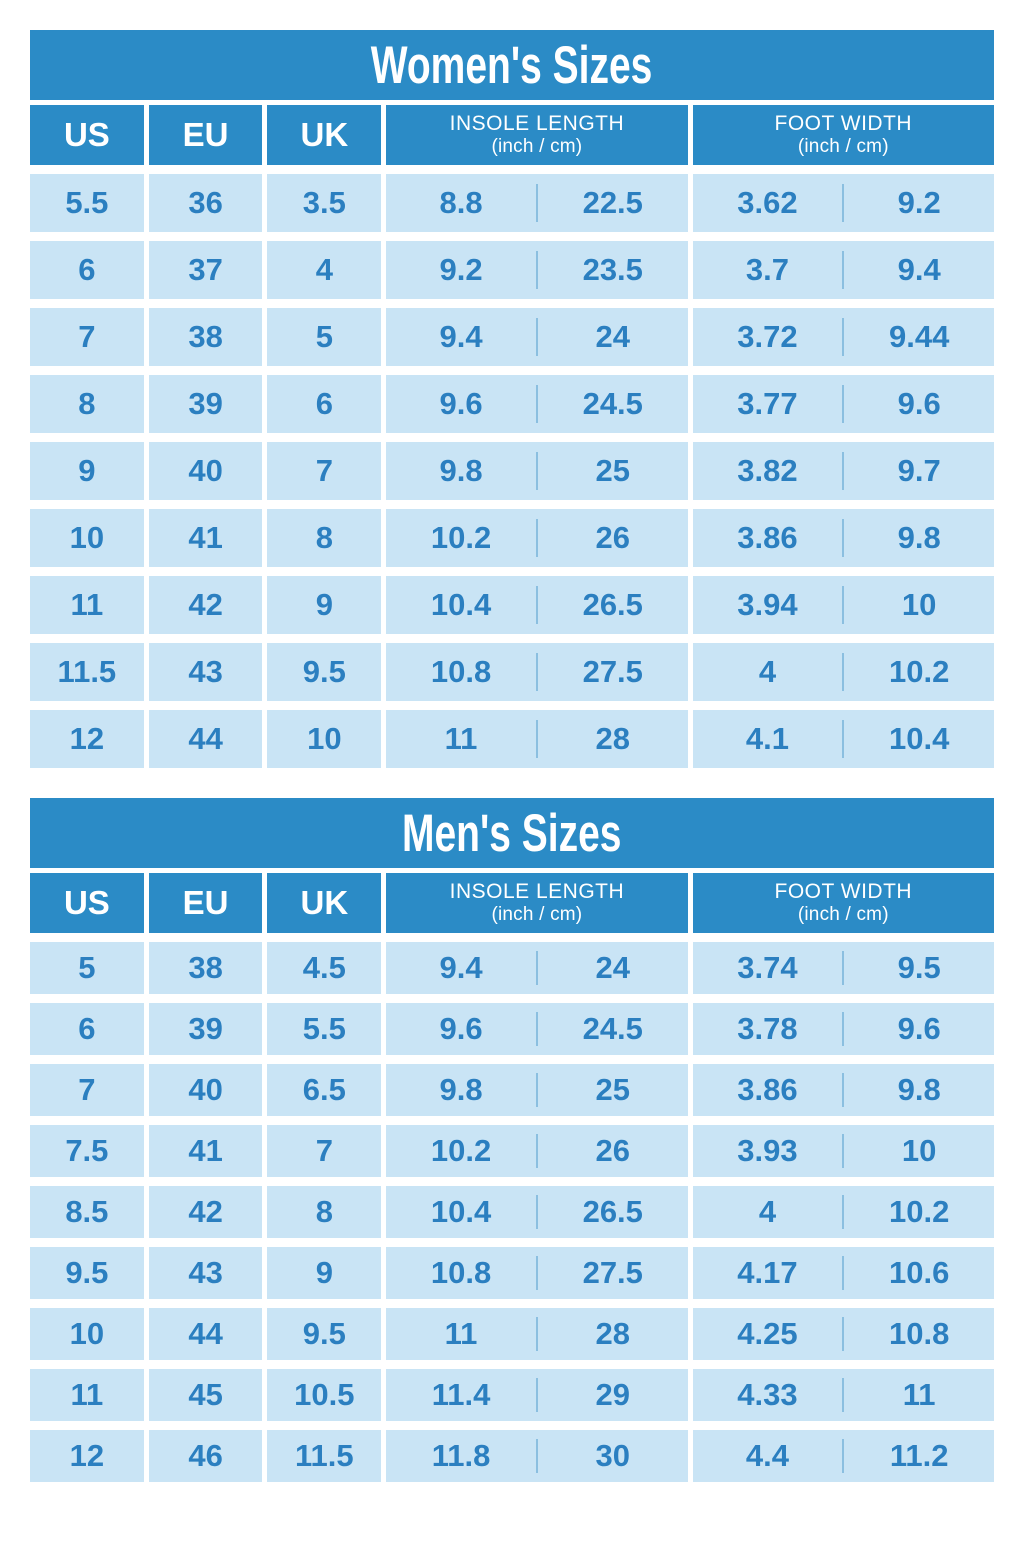 The width and height of the screenshot is (1024, 1564). What do you see at coordinates (537, 1029) in the screenshot?
I see `insole-length-cell: 9.6 24.5` at bounding box center [537, 1029].